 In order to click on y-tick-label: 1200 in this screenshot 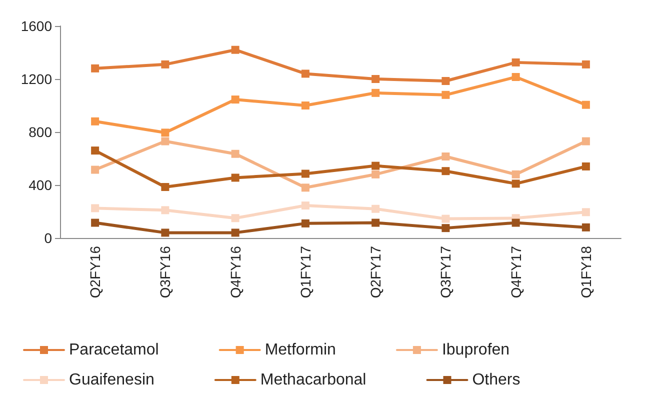, I will do `click(36, 79)`.